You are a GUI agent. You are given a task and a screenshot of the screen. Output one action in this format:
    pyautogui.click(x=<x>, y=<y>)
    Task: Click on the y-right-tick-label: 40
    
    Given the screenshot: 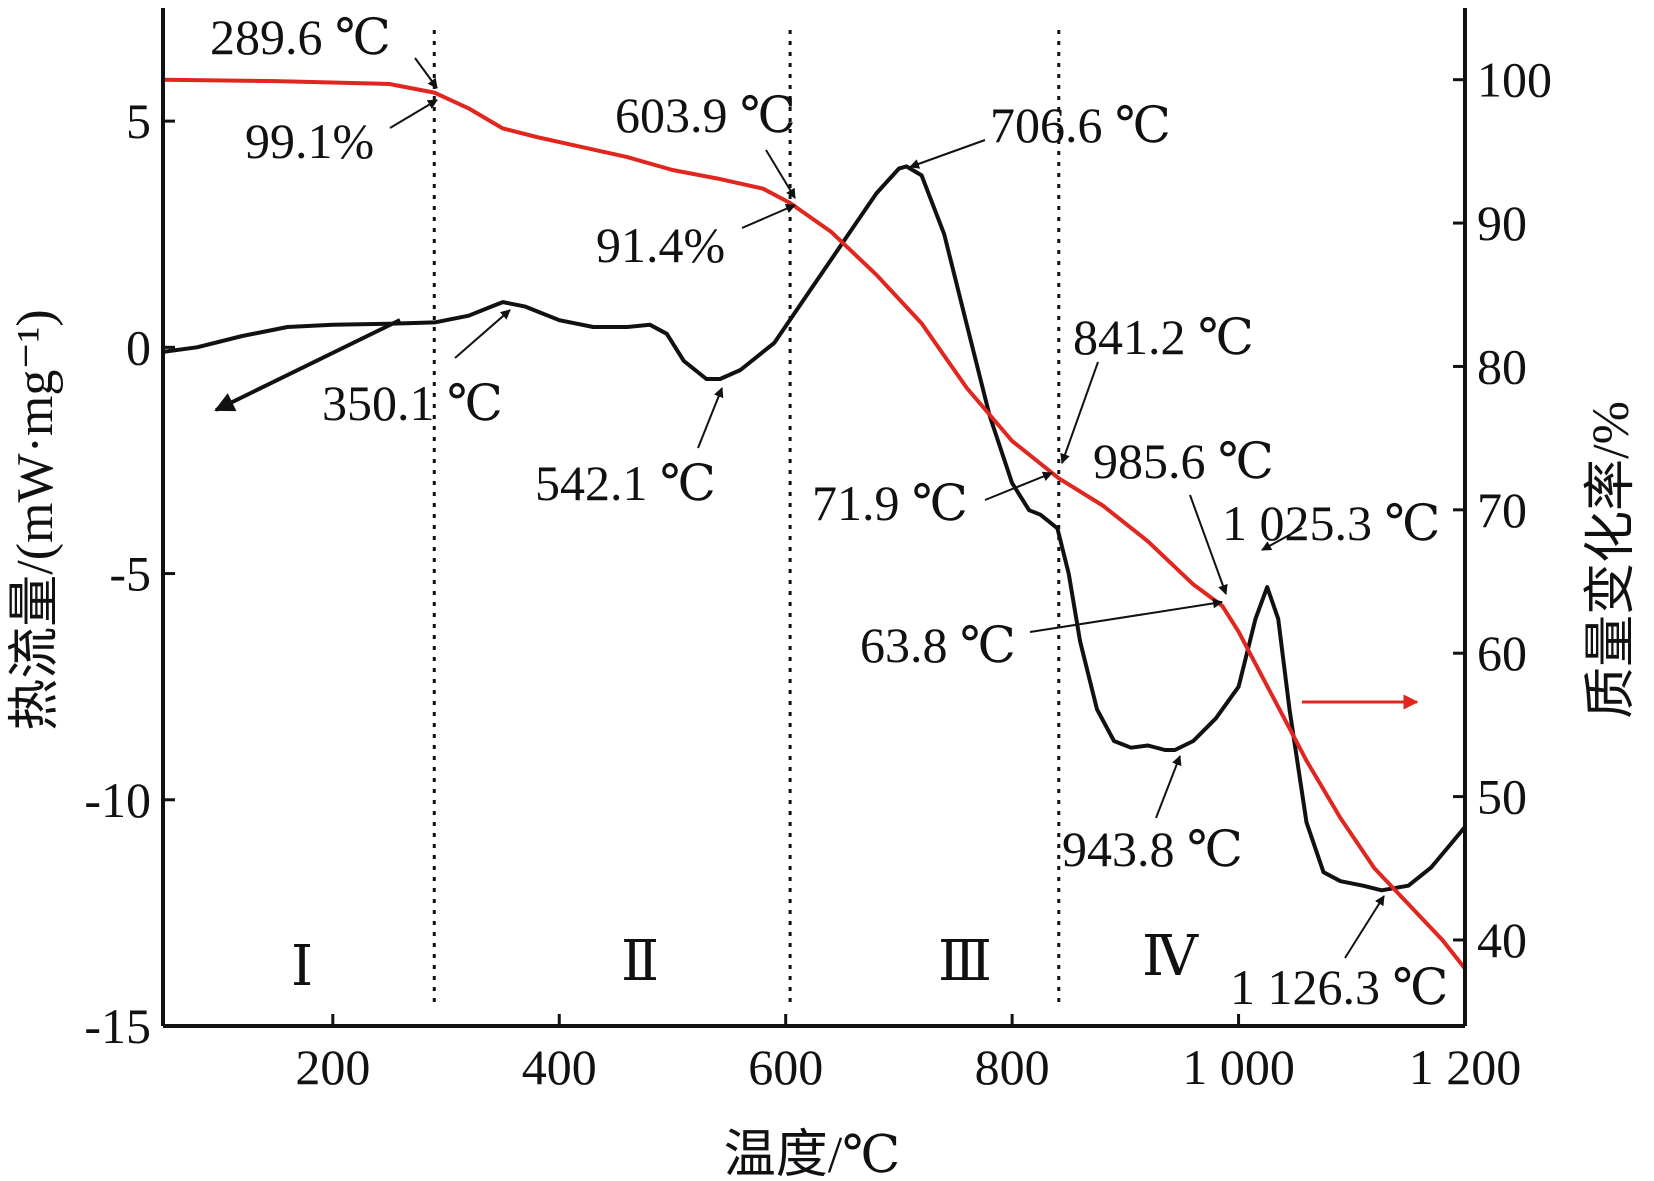 What is the action you would take?
    pyautogui.click(x=1502, y=940)
    